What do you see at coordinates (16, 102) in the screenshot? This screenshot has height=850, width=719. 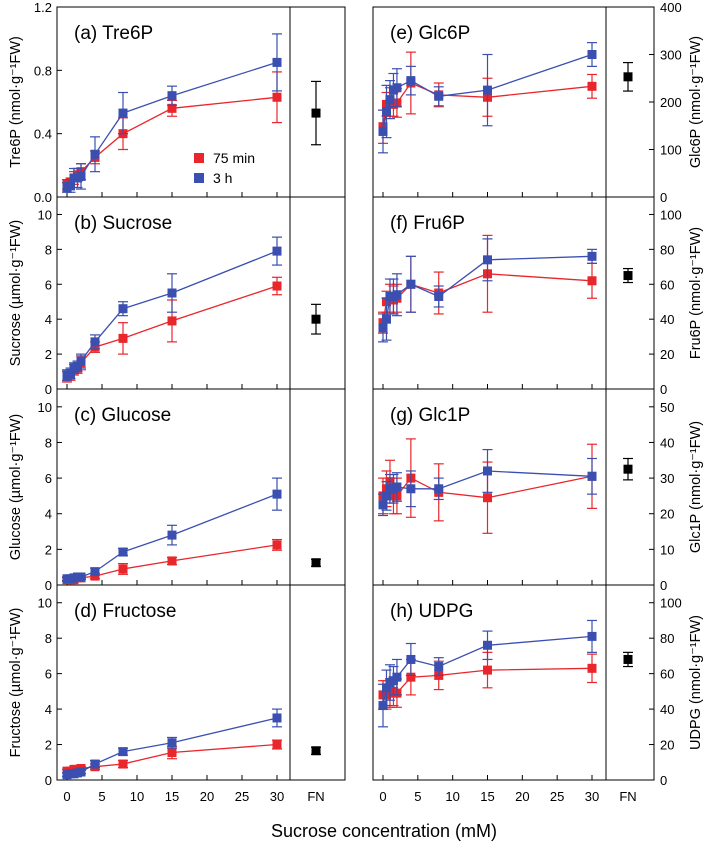 I see `y-axis-label: Tre6P (nmol·g⁻¹FW)` at bounding box center [16, 102].